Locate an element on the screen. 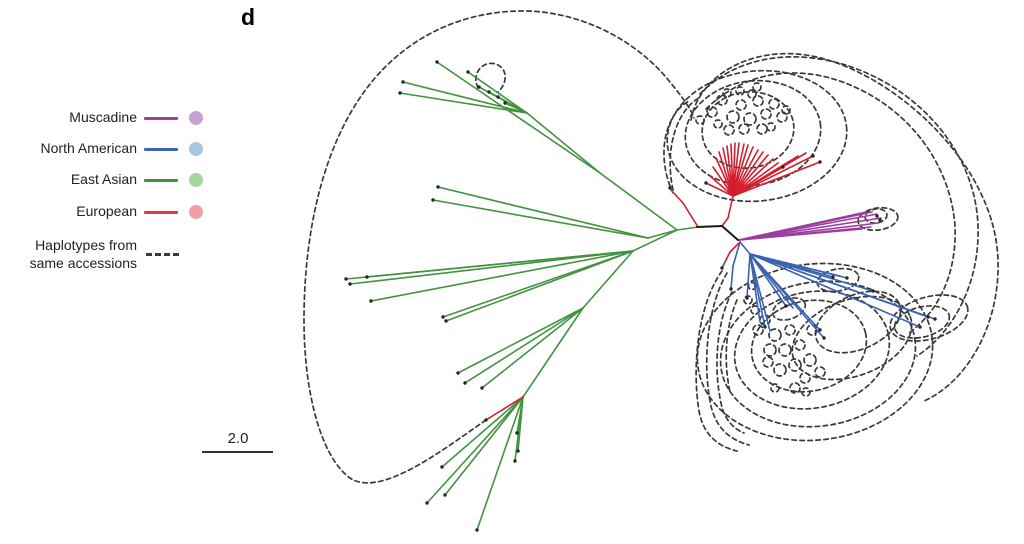  legend-label-east-asian: East Asian is located at coordinates (103, 179).